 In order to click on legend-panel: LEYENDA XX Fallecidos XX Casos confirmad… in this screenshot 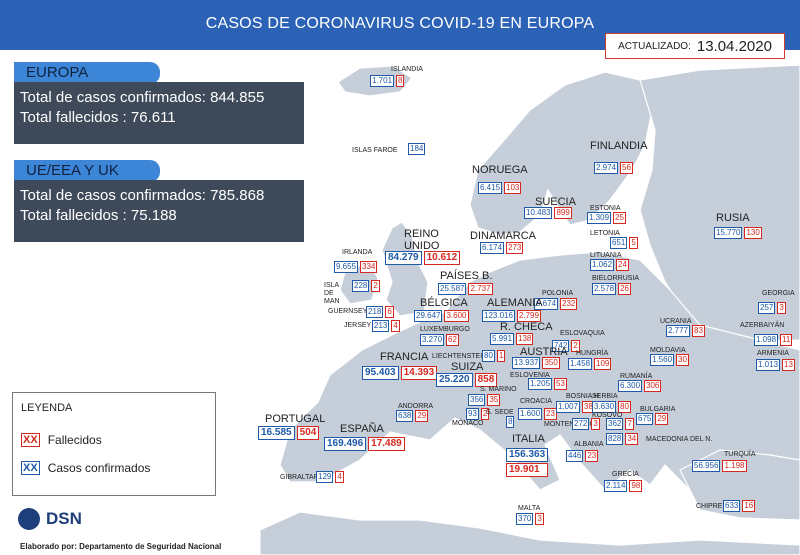, I will do `click(114, 444)`.